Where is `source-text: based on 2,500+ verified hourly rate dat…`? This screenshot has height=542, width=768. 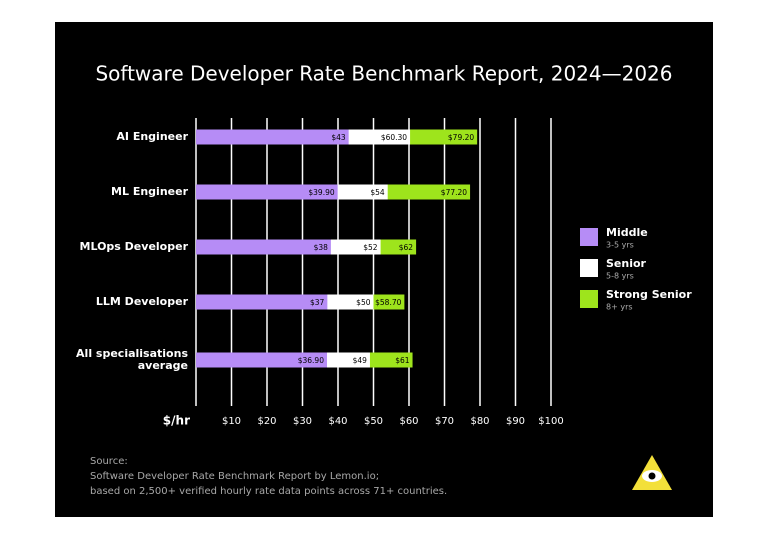 source-text: based on 2,500+ verified hourly rate dat… is located at coordinates (268, 491).